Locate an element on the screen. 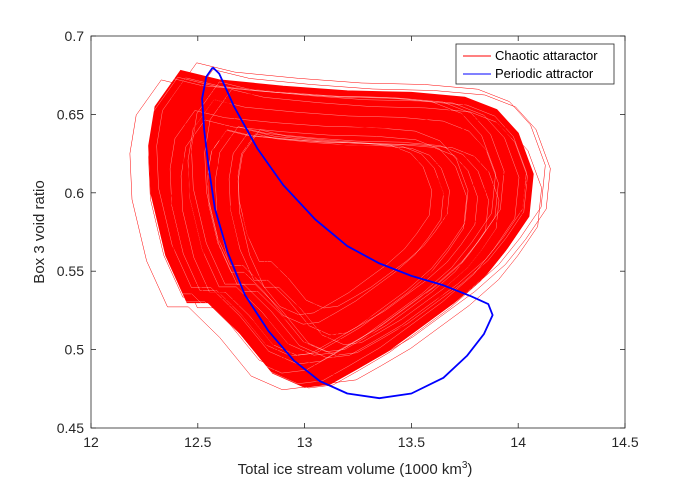 The height and width of the screenshot is (481, 690). y-tick-label: 0.65 is located at coordinates (70, 114).